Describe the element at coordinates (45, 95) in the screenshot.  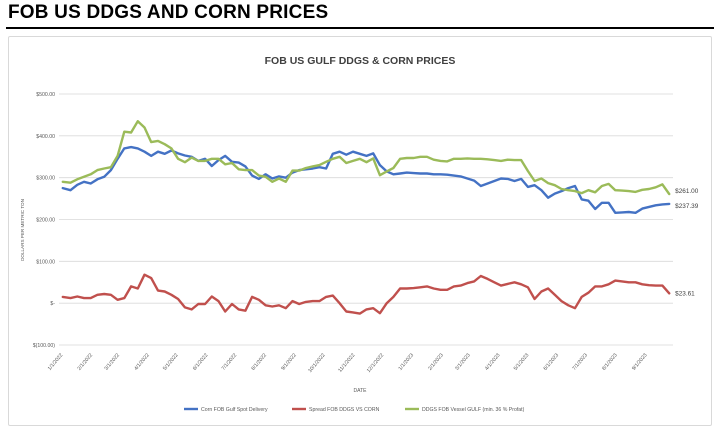
I see `y-tick-label: $500.00` at that location.